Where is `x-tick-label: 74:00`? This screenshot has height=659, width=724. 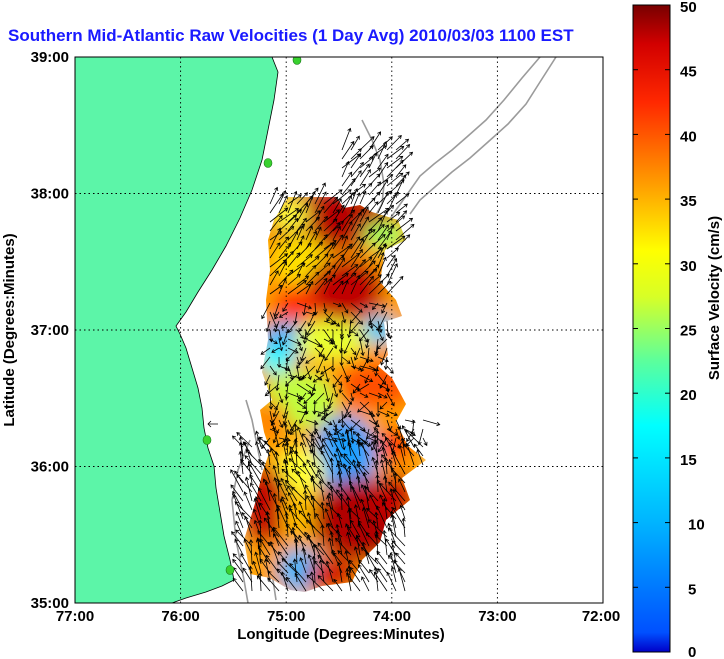
x-tick-label: 74:00 is located at coordinates (392, 616).